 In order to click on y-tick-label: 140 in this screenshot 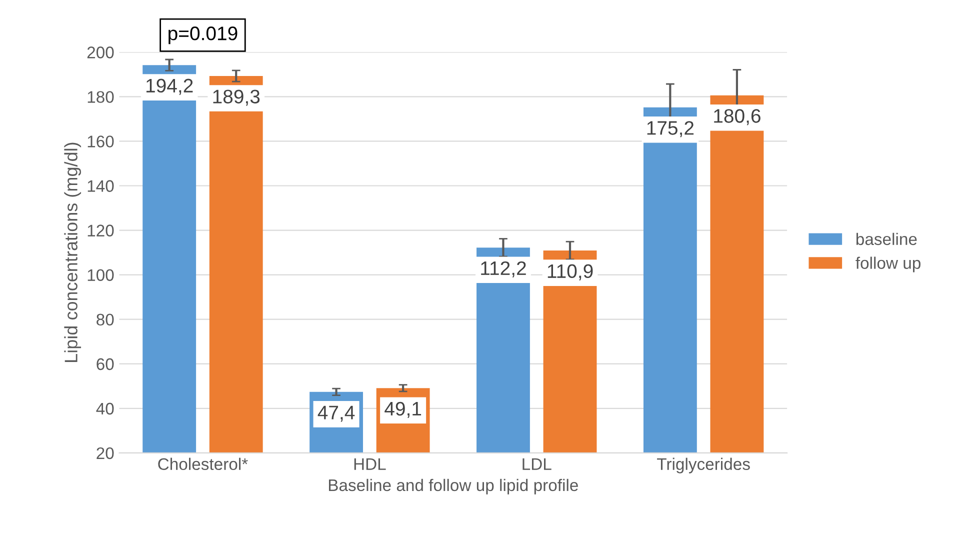, I will do `click(101, 186)`.